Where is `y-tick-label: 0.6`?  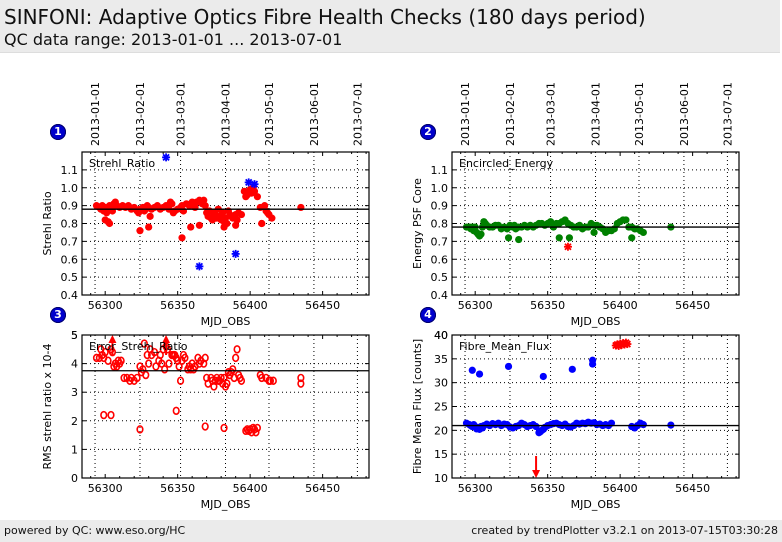 y-tick-label: 0.6 is located at coordinates (70, 259).